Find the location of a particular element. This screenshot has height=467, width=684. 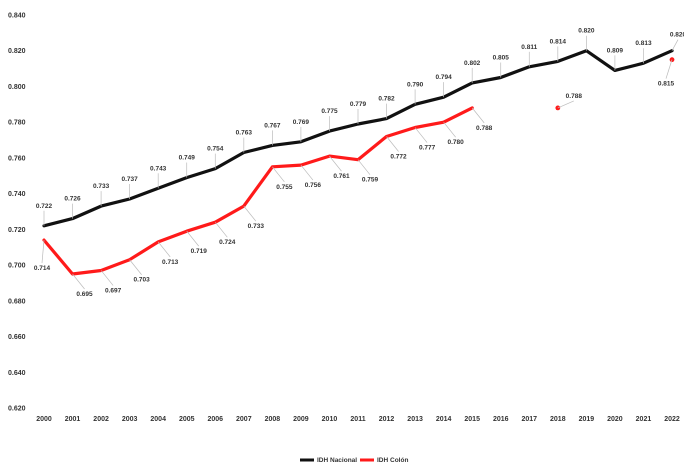

data-label: 0.743 is located at coordinates (158, 168).